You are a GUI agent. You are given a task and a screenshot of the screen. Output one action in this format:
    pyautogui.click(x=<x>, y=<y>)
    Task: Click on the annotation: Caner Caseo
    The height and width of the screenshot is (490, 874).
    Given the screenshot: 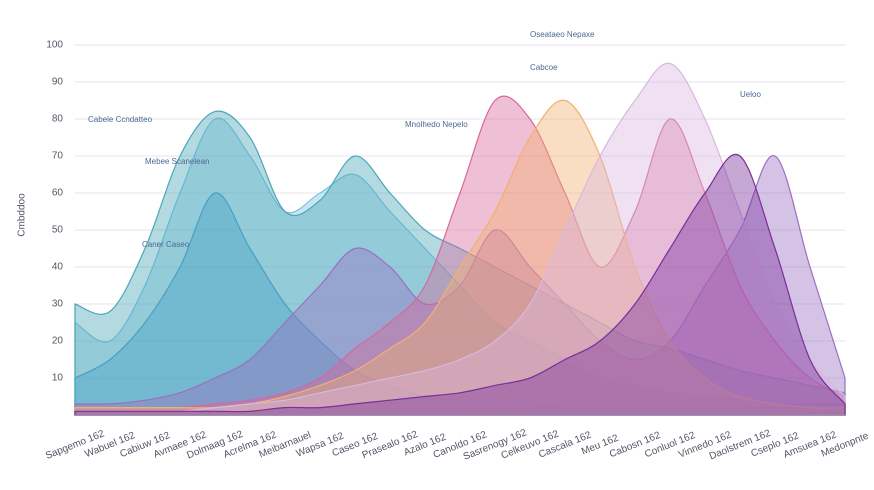 What is the action you would take?
    pyautogui.click(x=166, y=244)
    